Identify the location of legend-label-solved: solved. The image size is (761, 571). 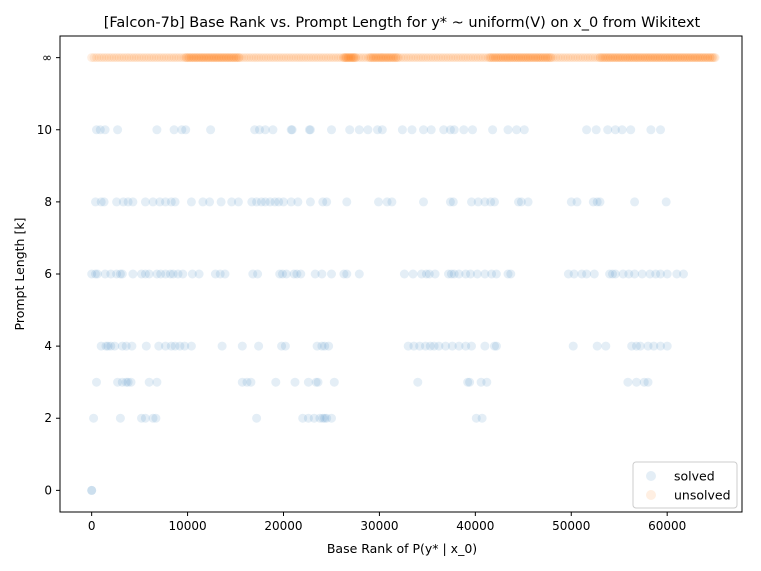
(694, 476).